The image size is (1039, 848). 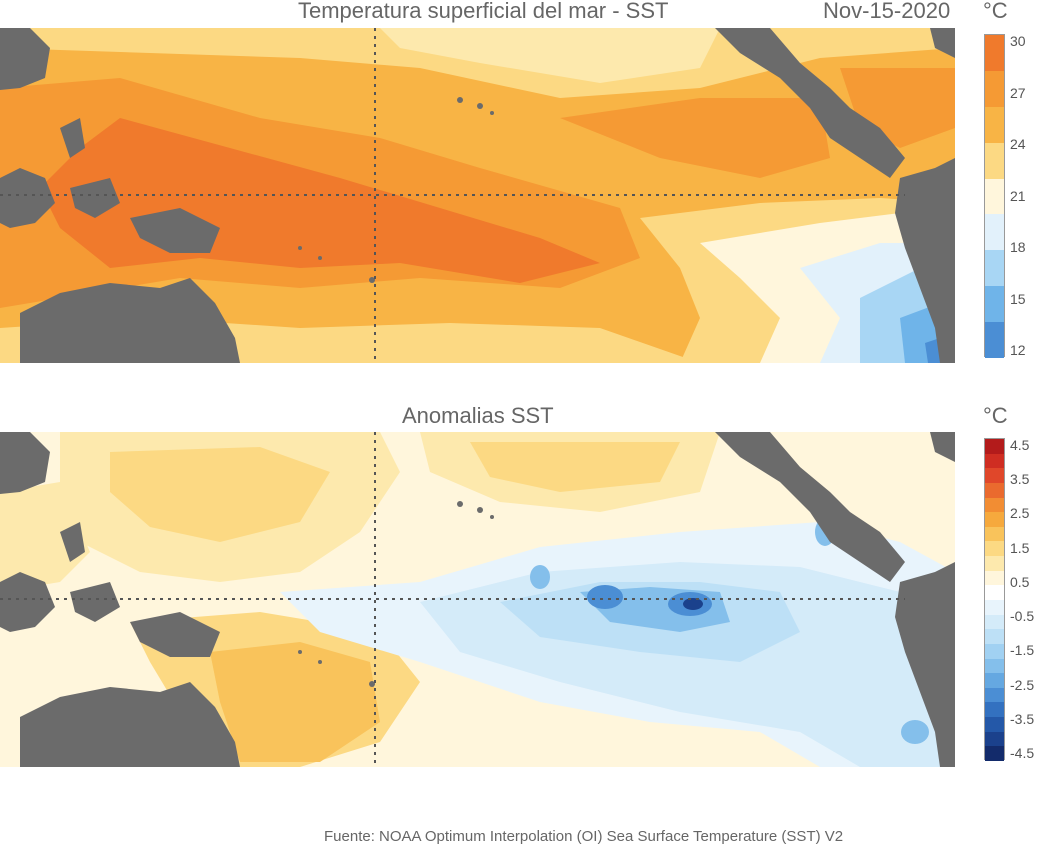 What do you see at coordinates (1018, 144) in the screenshot?
I see `sst-colorbar-tick: 24` at bounding box center [1018, 144].